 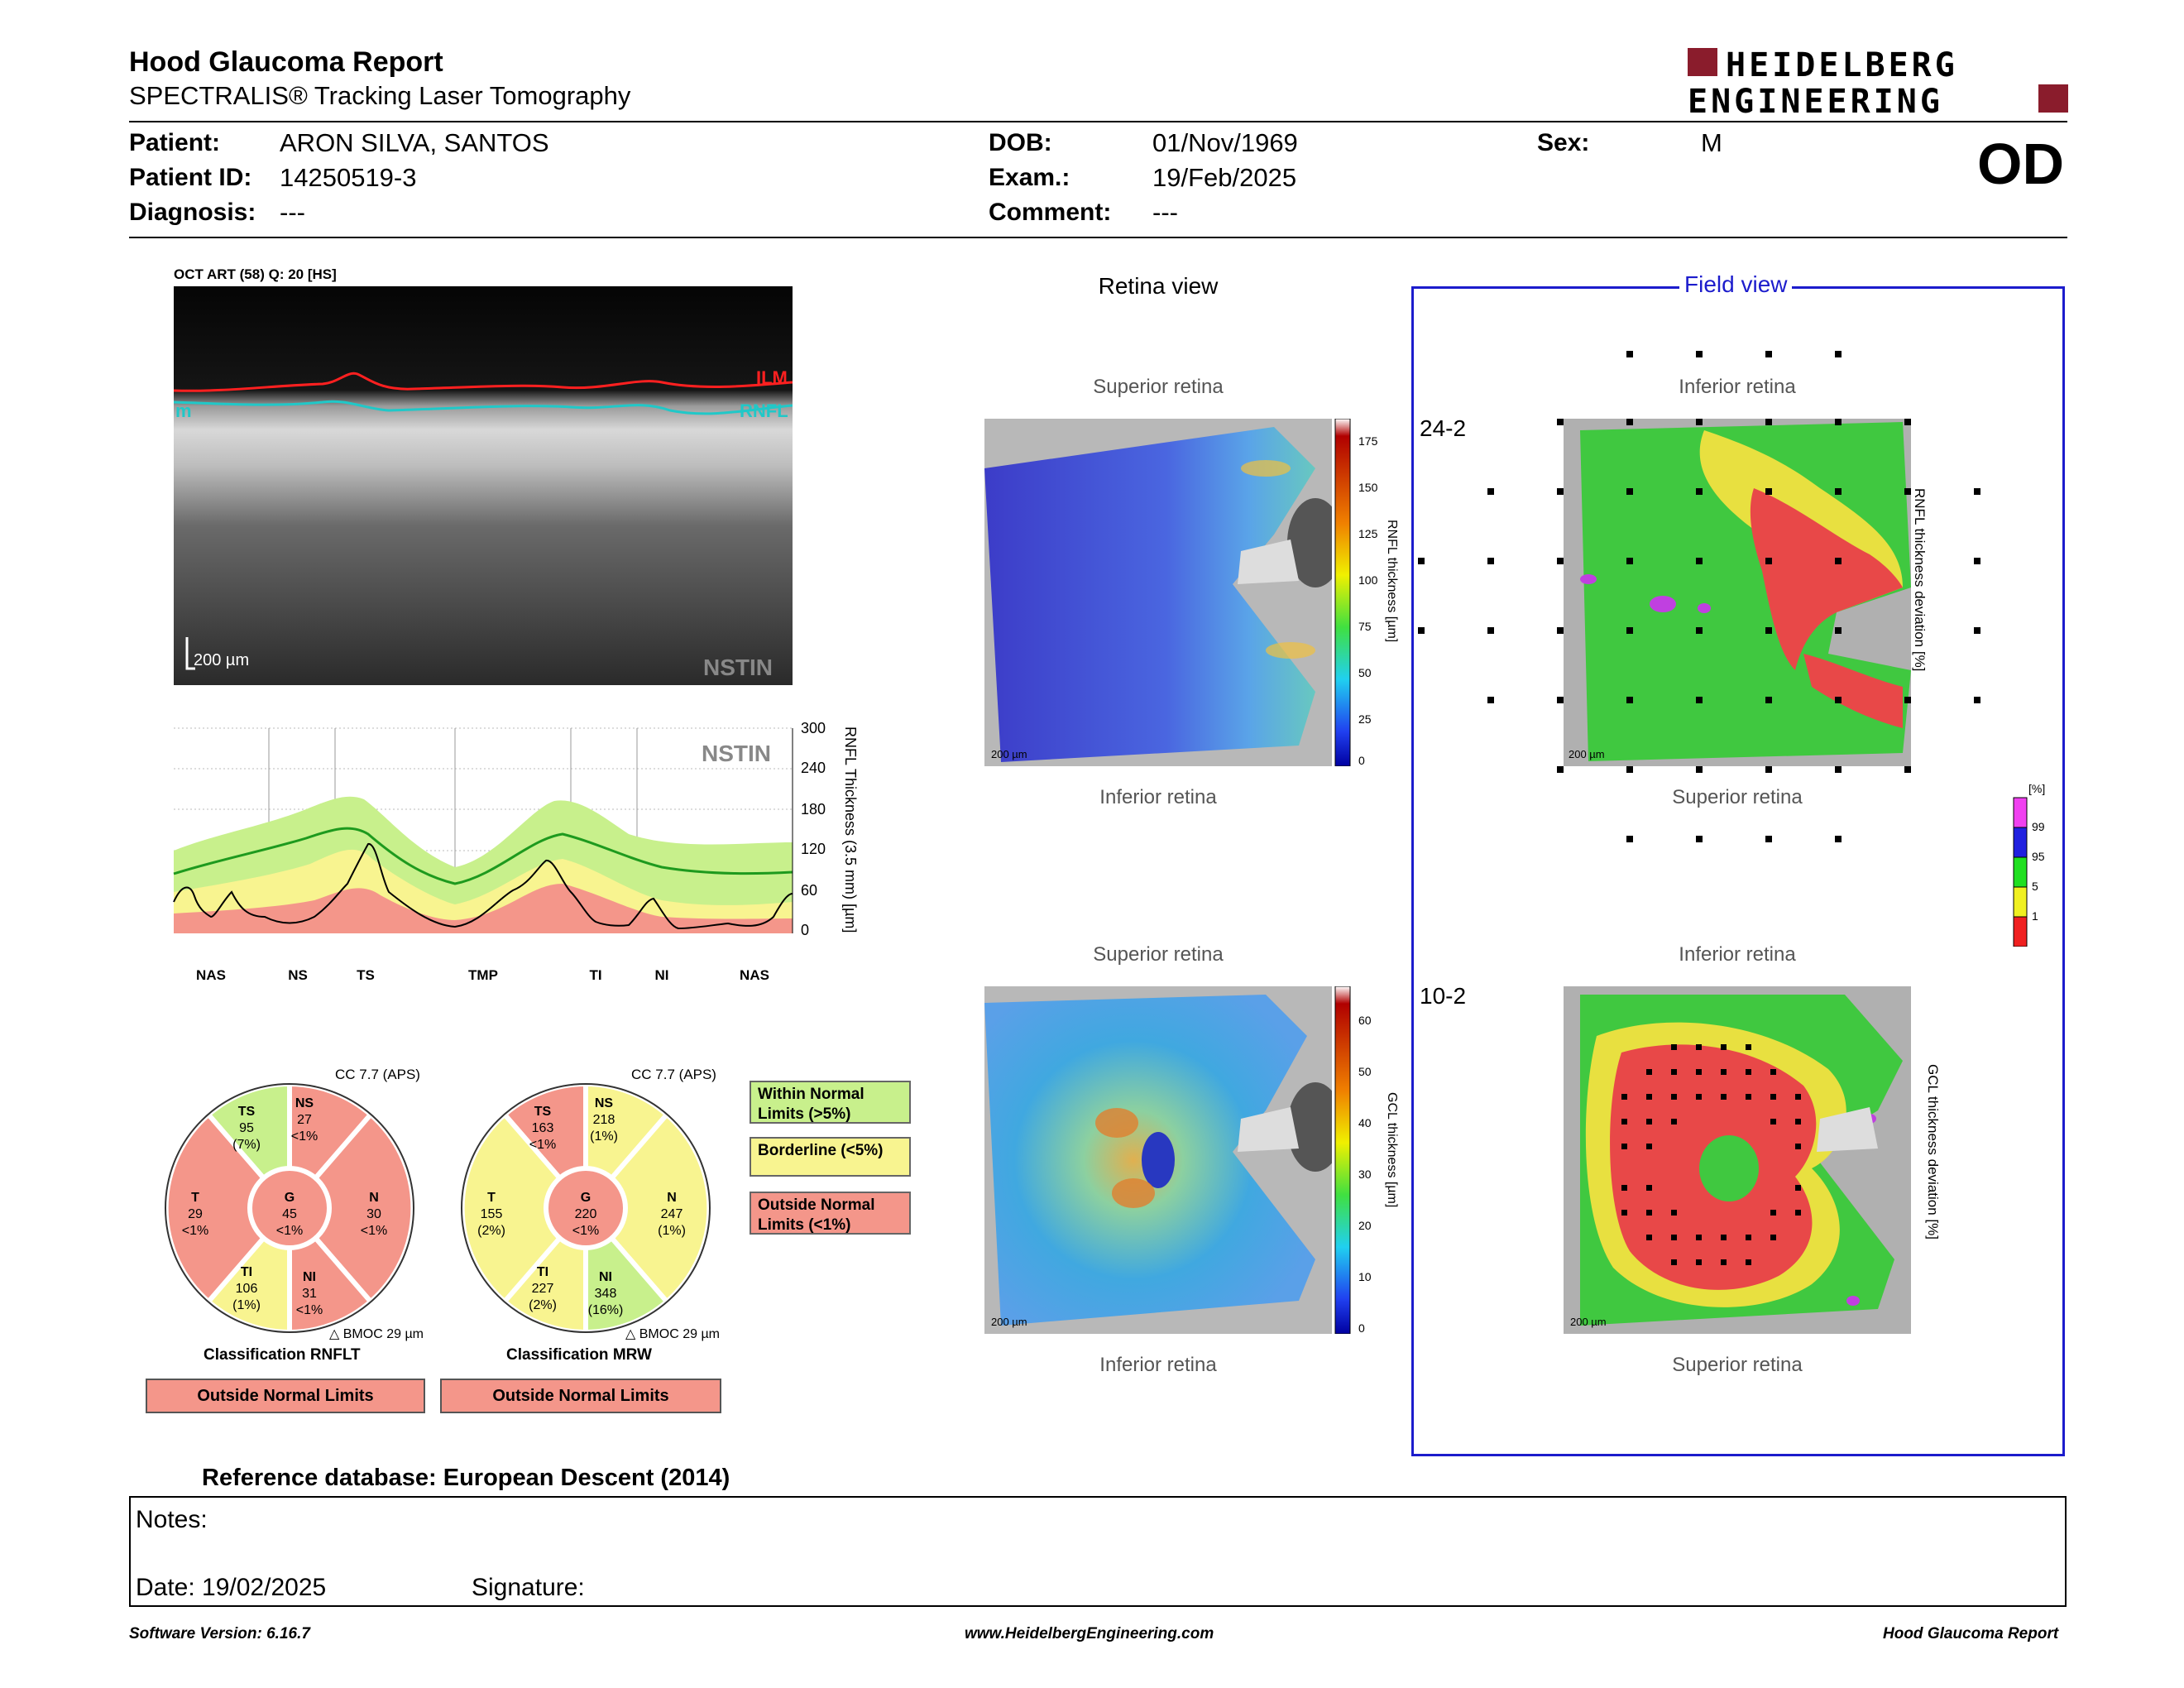 What do you see at coordinates (604, 1120) in the screenshot?
I see `svg-text: 218` at bounding box center [604, 1120].